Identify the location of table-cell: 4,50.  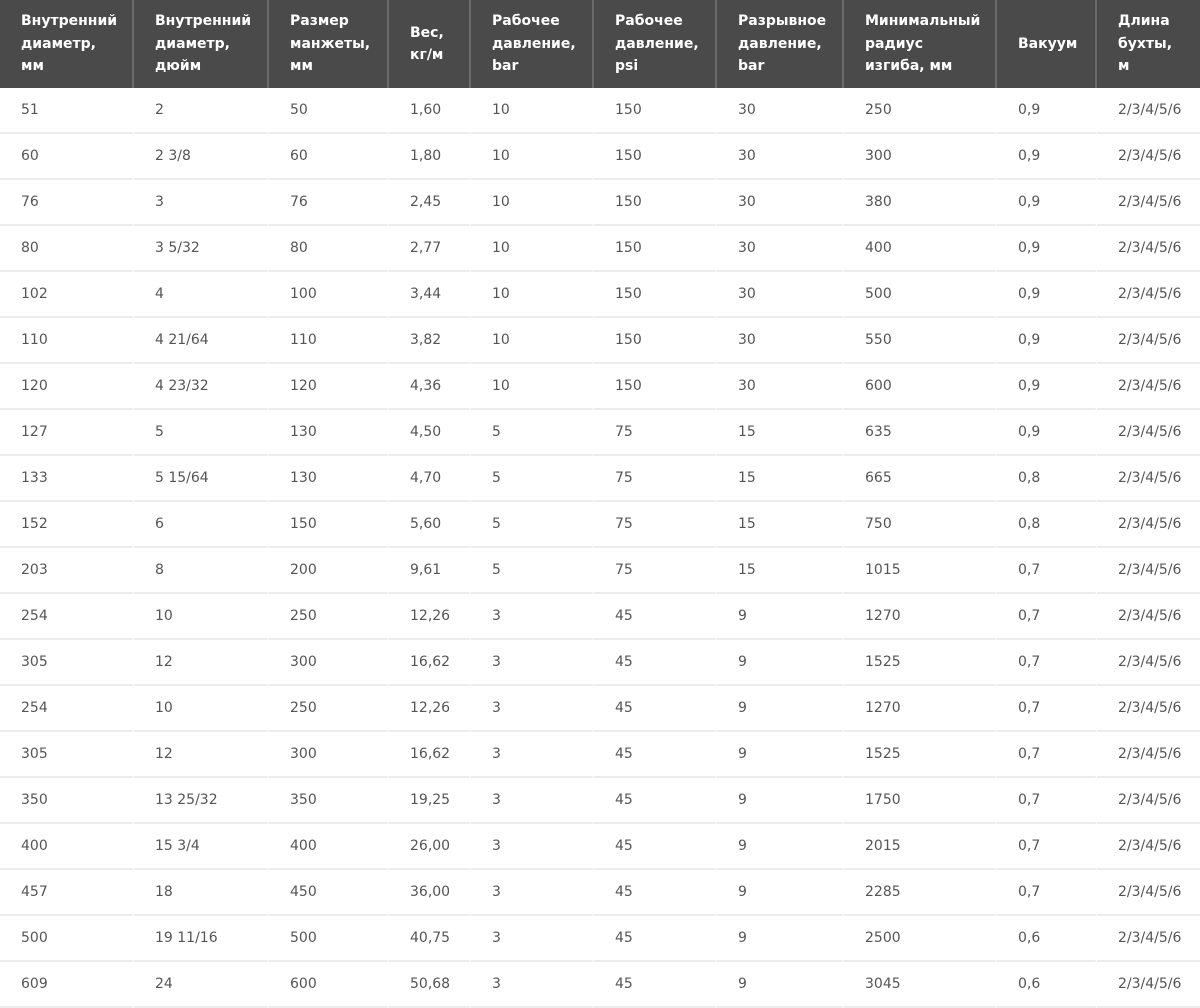
(430, 433).